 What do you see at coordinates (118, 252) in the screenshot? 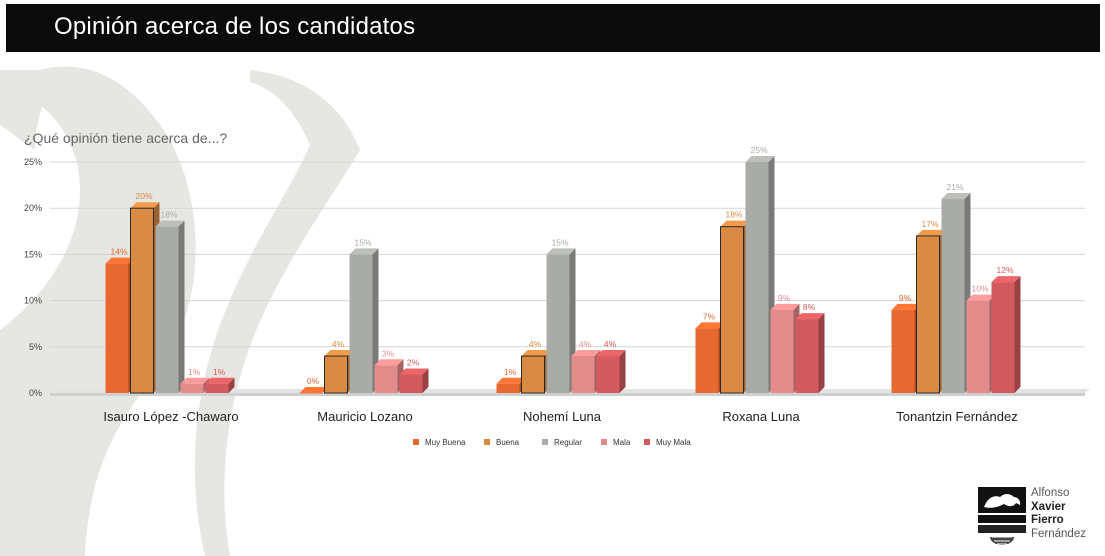
I see `data-label: 14%` at bounding box center [118, 252].